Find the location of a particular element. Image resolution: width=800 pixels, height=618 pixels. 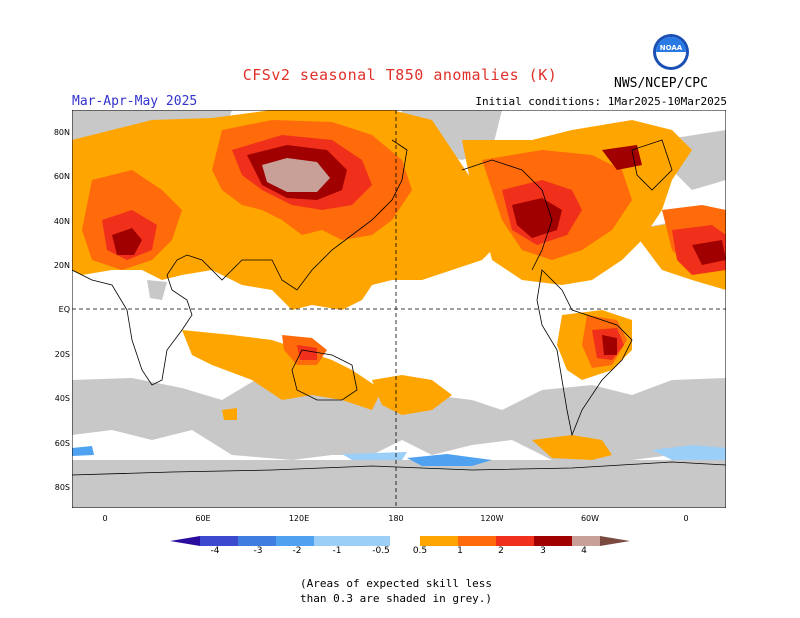

scale-tick: 0.5 is located at coordinates (420, 551).